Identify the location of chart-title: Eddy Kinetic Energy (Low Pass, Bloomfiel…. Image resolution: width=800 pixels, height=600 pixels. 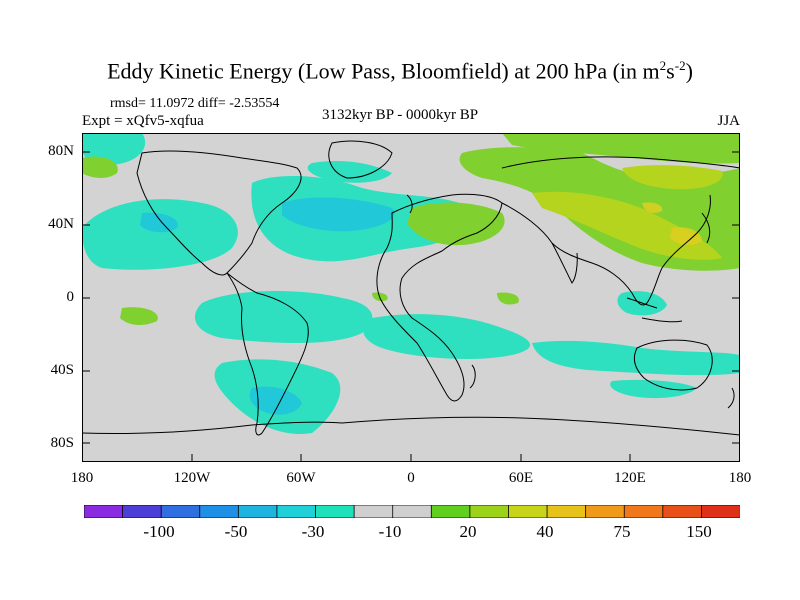
(400, 71).